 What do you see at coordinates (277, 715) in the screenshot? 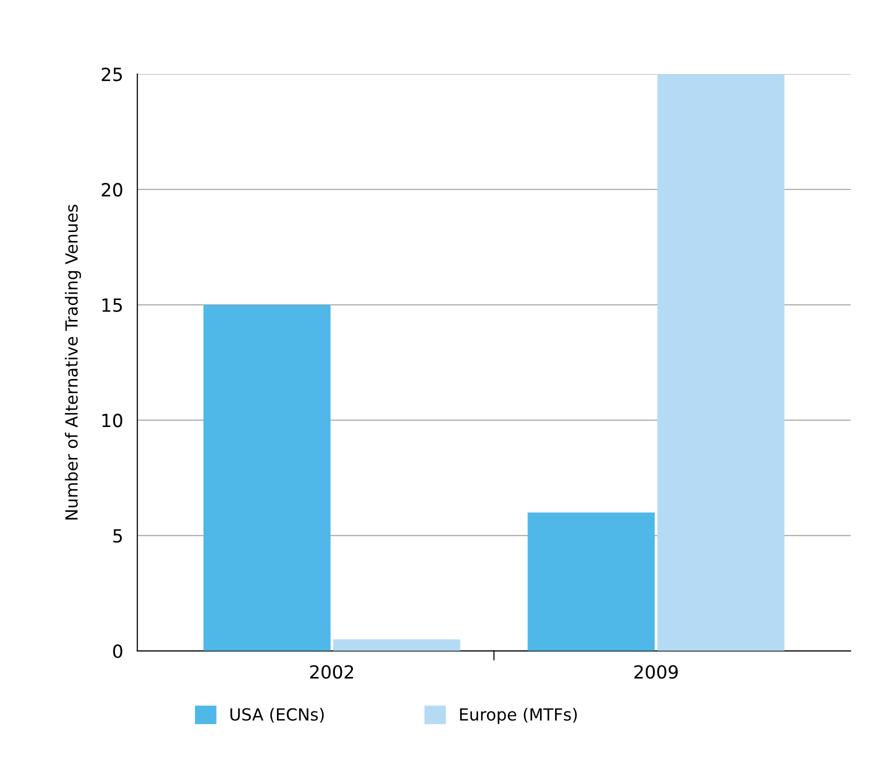
I see `legend-label: USA (ECNs)` at bounding box center [277, 715].